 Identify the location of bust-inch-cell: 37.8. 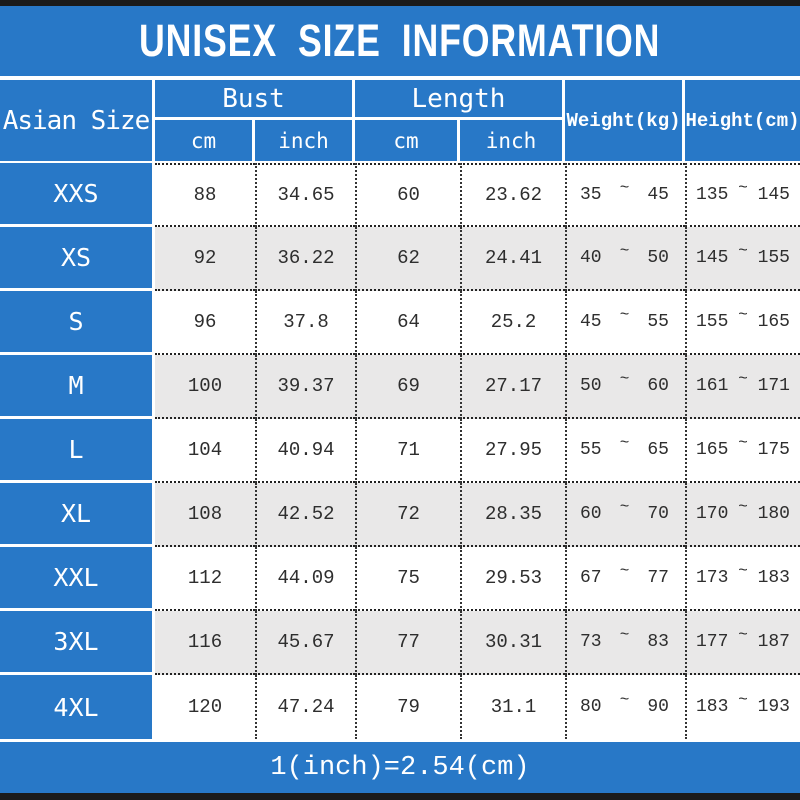
(305, 323).